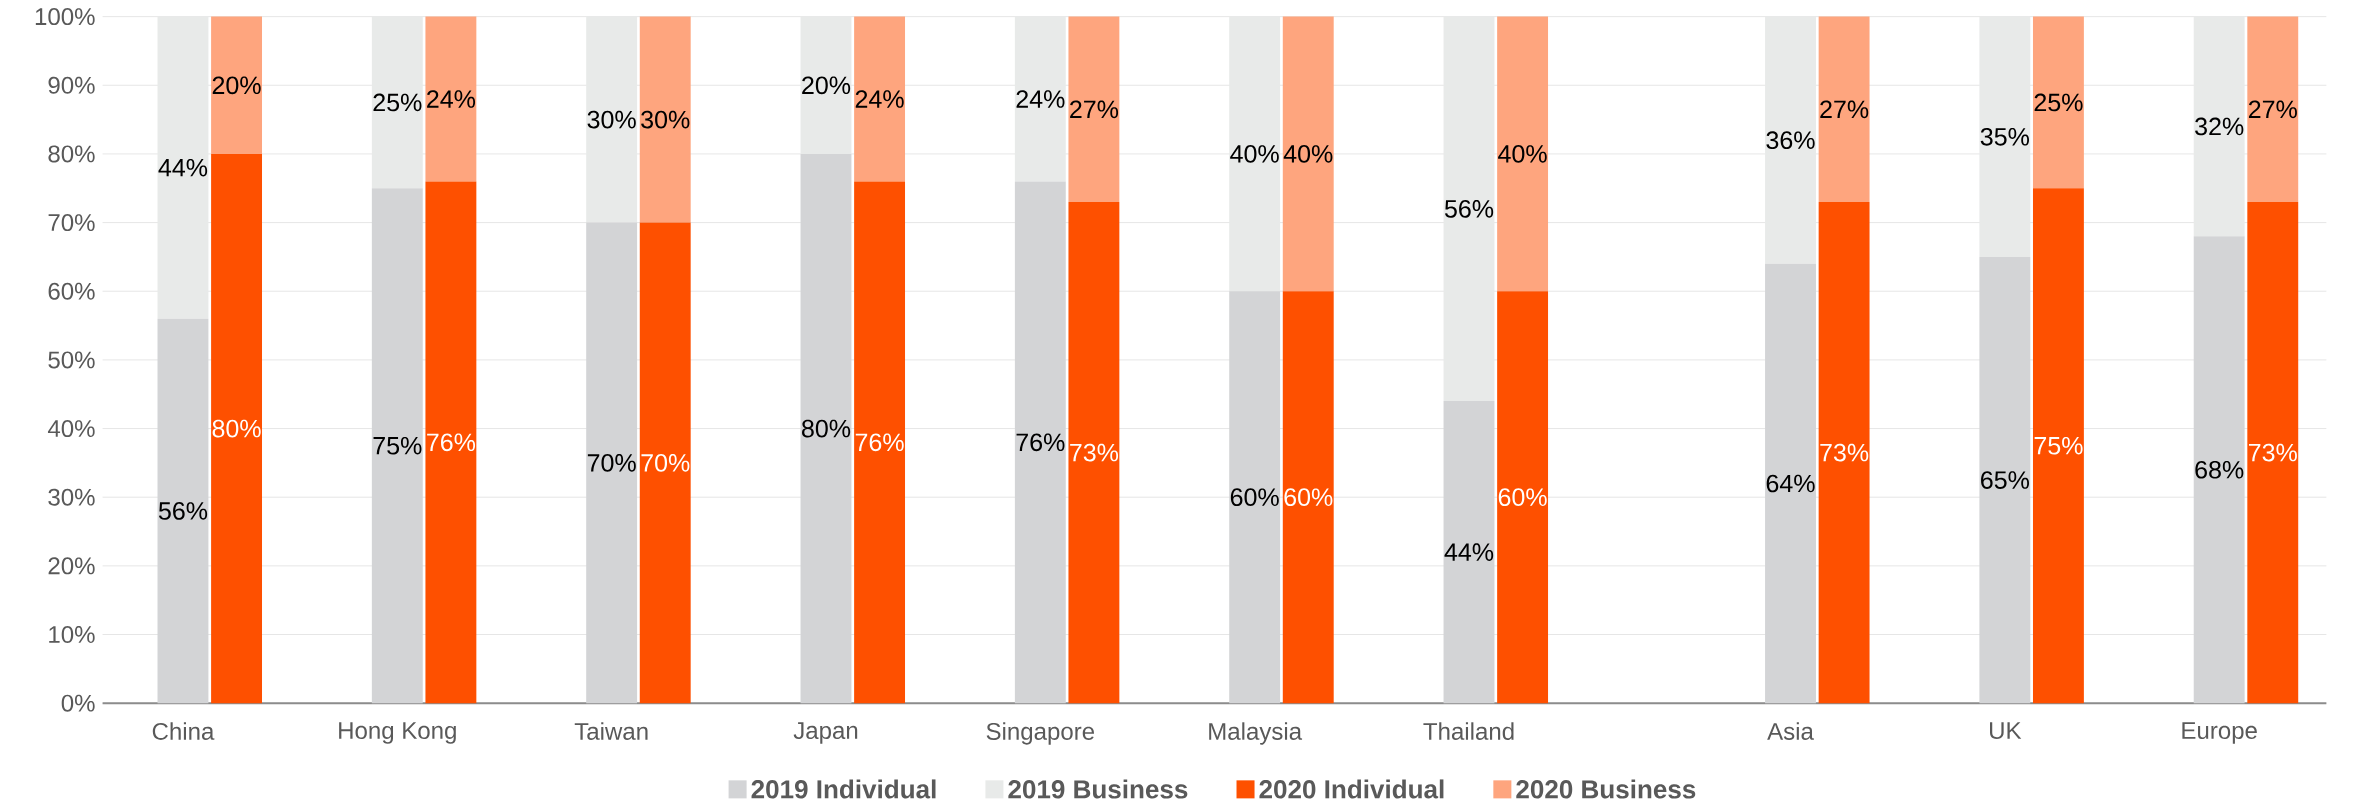 This screenshot has height=809, width=2361. What do you see at coordinates (2219, 733) in the screenshot?
I see `x-tick-label: Europe` at bounding box center [2219, 733].